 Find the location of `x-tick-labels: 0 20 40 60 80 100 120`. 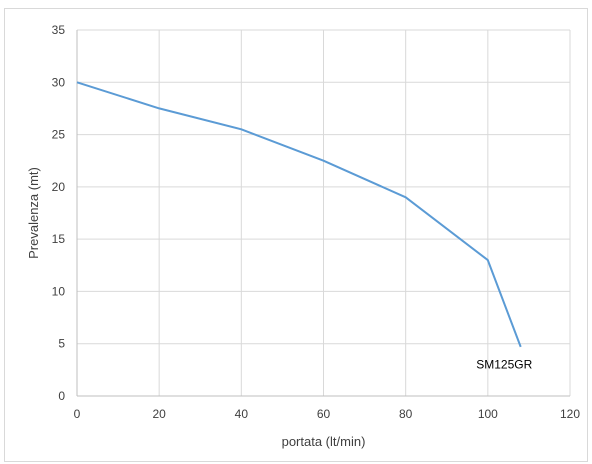

x-tick-labels: 0 20 40 60 80 100 120 is located at coordinates (327, 414).